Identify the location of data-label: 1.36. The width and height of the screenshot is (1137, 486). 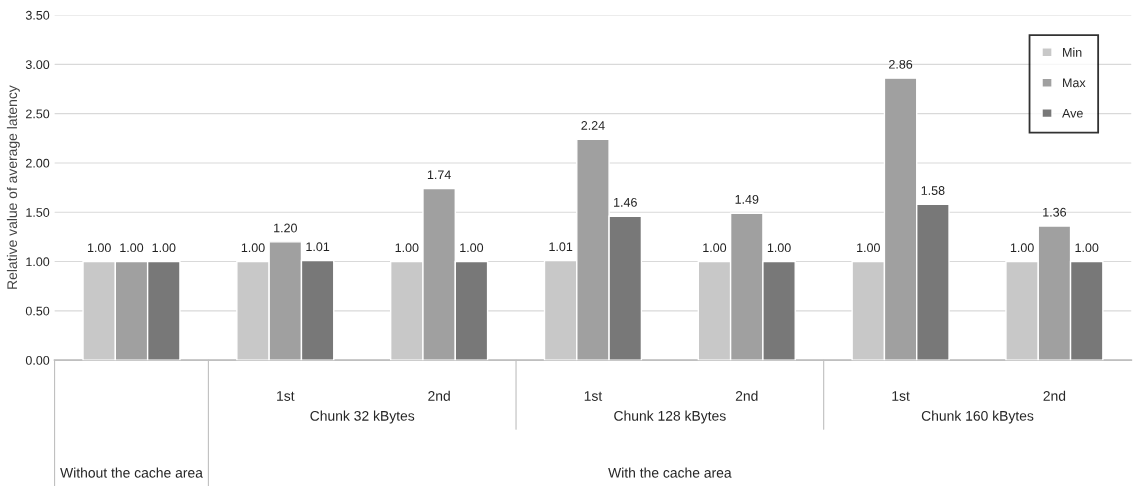
(1055, 212).